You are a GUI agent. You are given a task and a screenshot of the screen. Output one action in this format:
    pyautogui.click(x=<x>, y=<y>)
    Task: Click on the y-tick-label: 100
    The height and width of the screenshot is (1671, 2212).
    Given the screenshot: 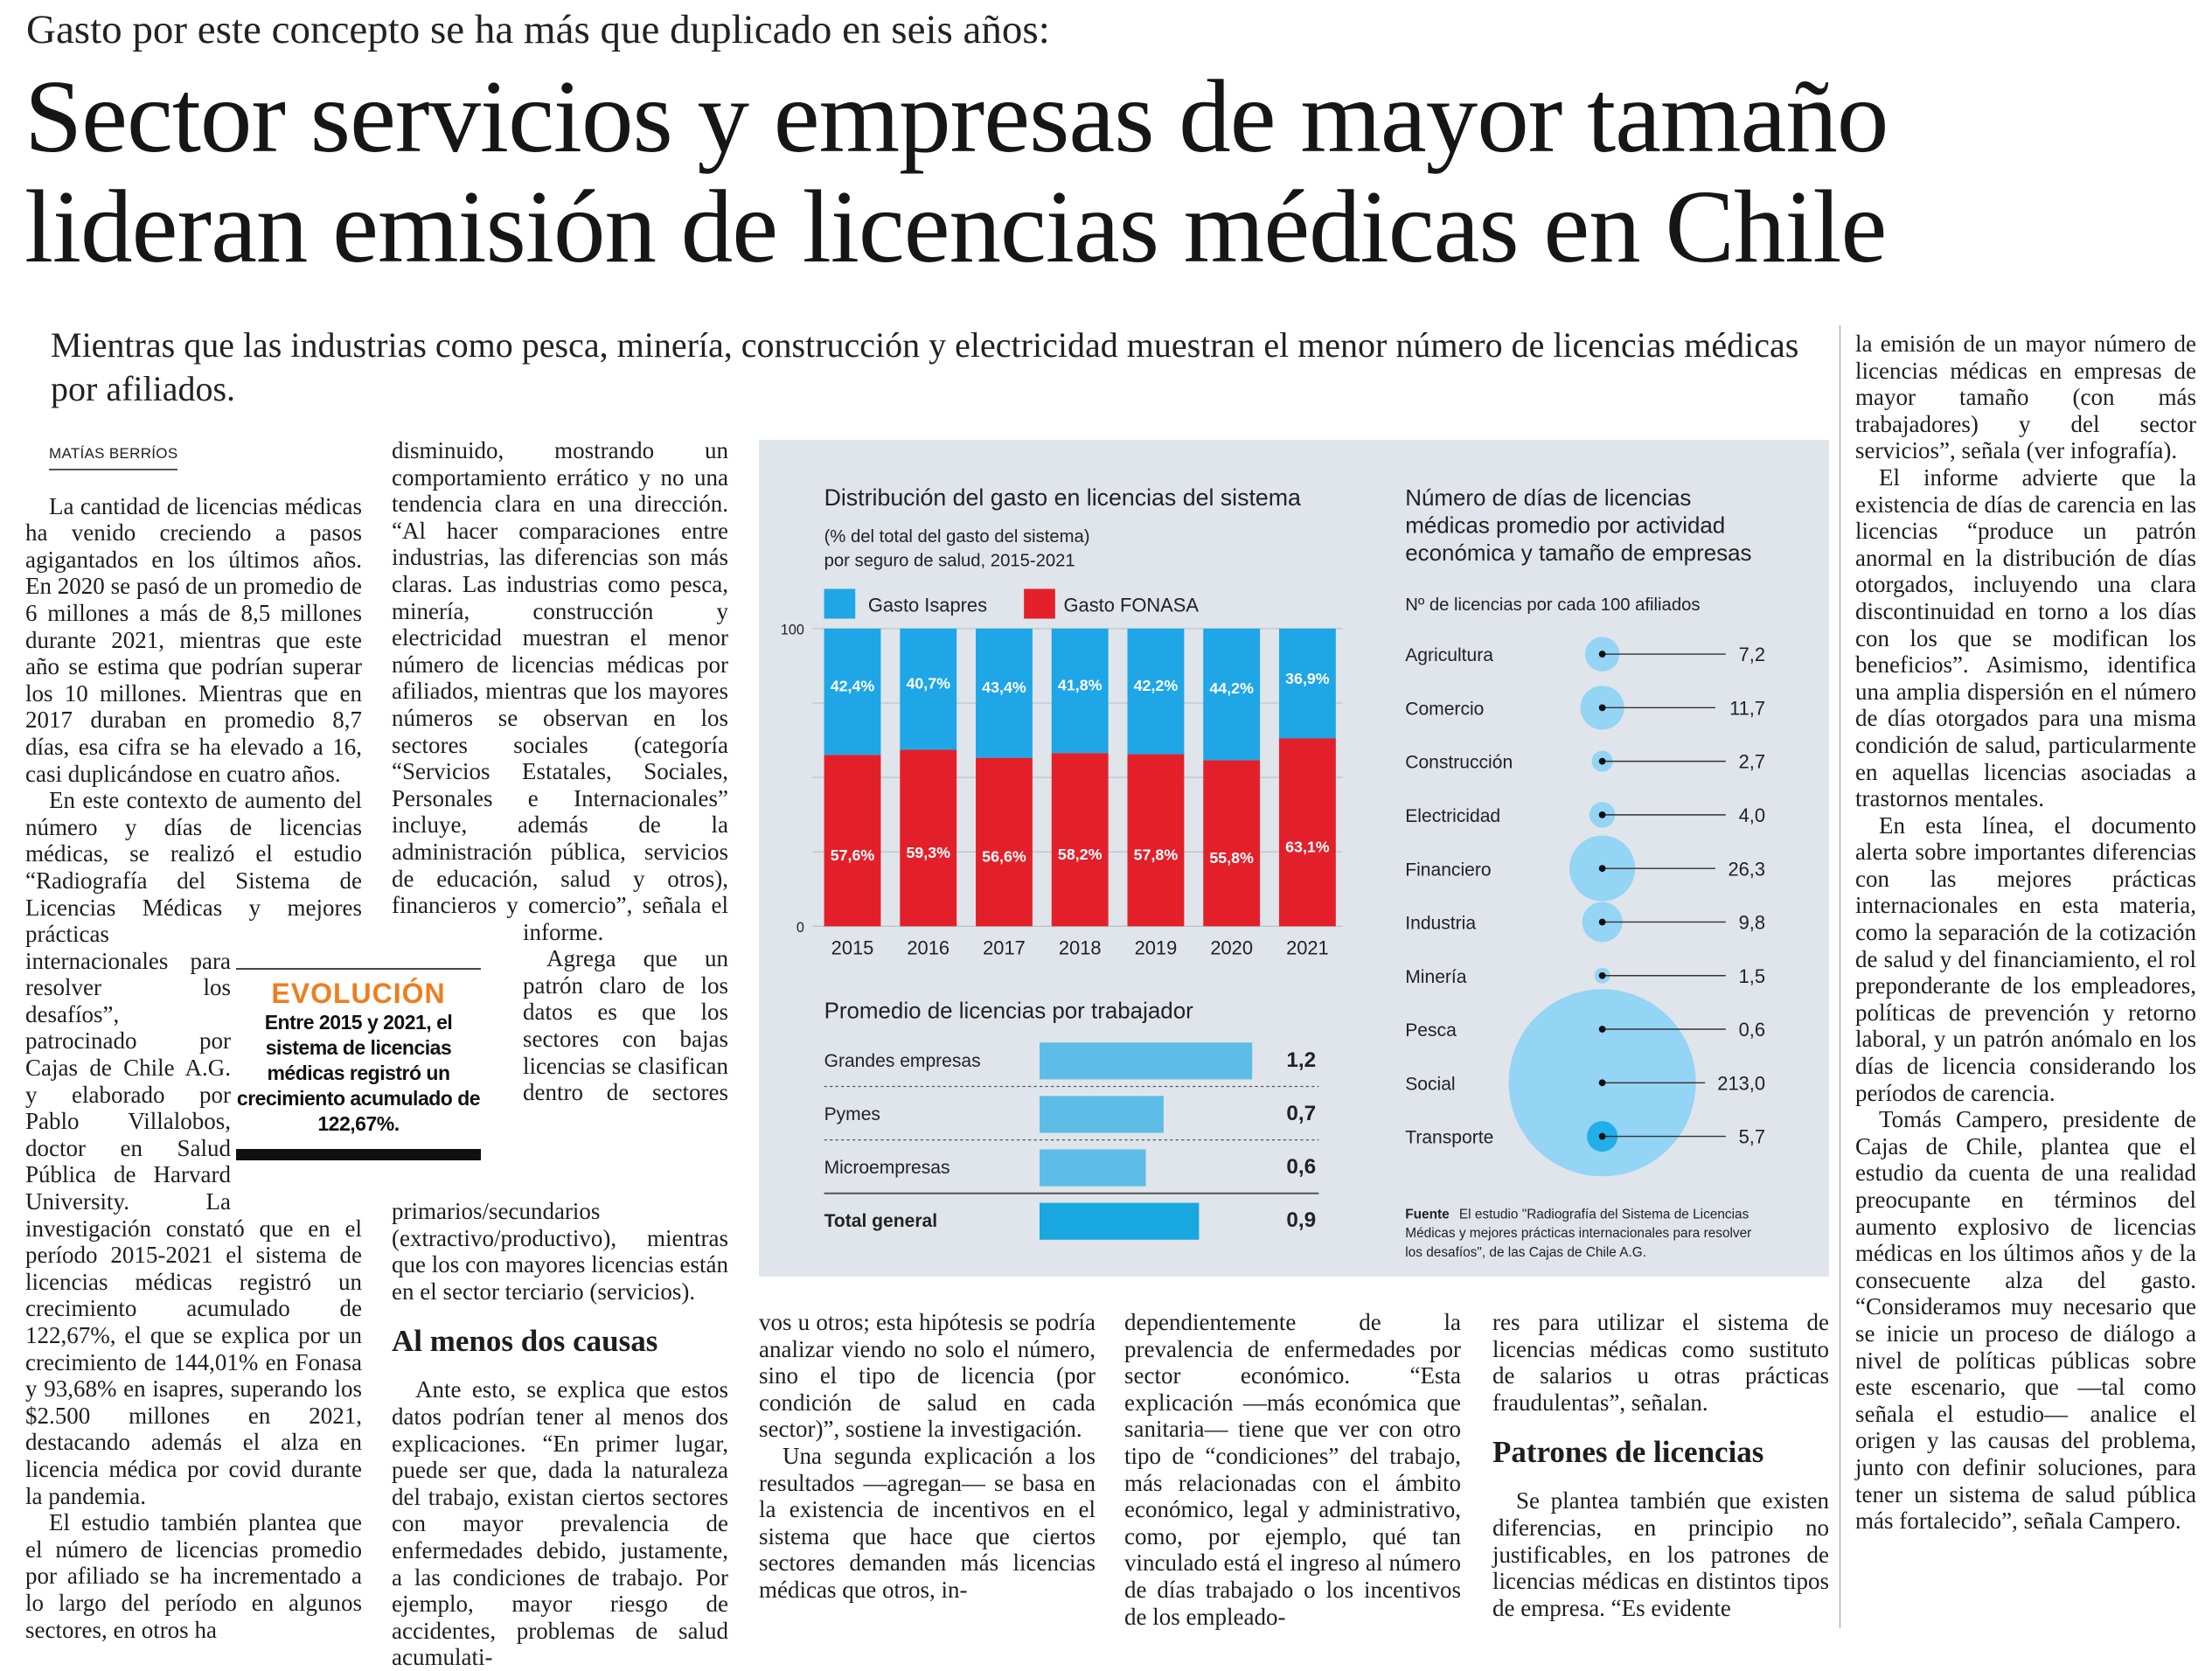 What is the action you would take?
    pyautogui.click(x=792, y=629)
    